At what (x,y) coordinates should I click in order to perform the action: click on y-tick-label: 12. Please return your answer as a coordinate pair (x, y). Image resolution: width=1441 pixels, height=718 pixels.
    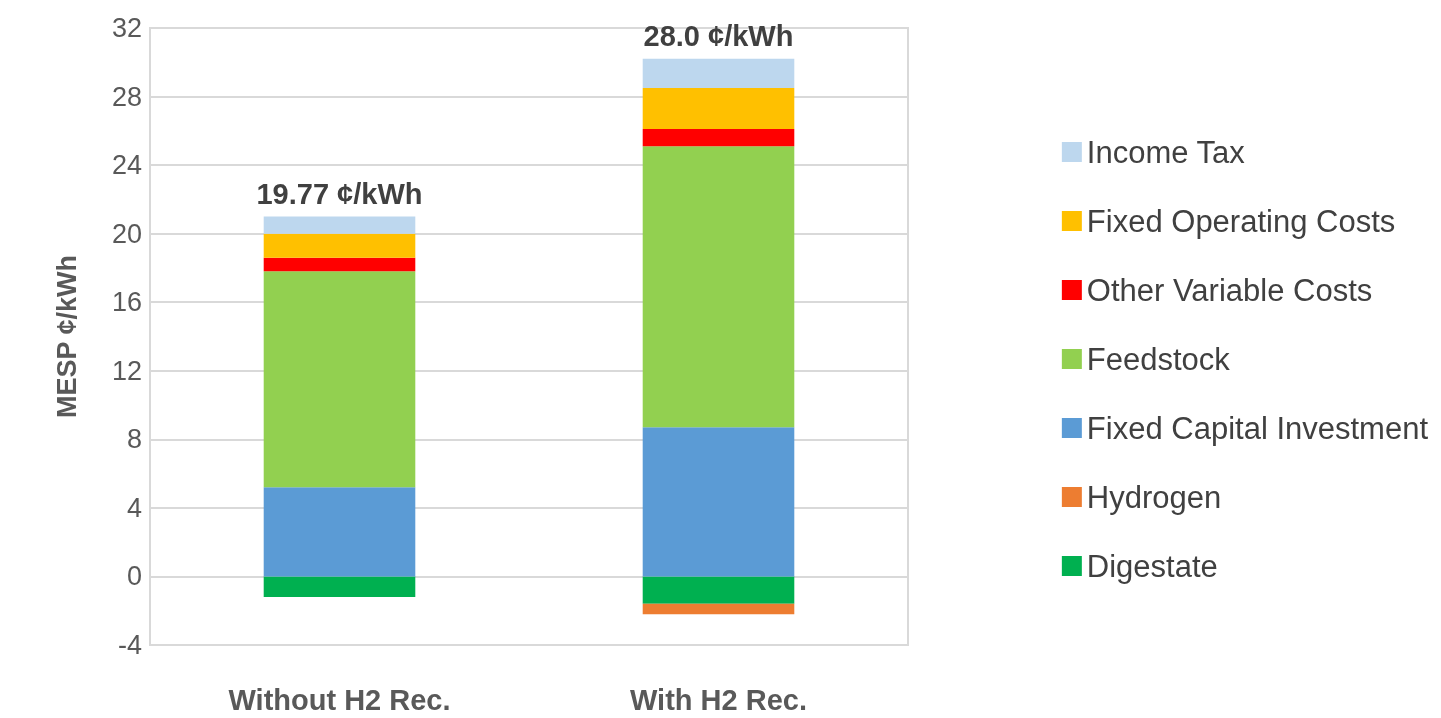
    Looking at the image, I should click on (126, 370).